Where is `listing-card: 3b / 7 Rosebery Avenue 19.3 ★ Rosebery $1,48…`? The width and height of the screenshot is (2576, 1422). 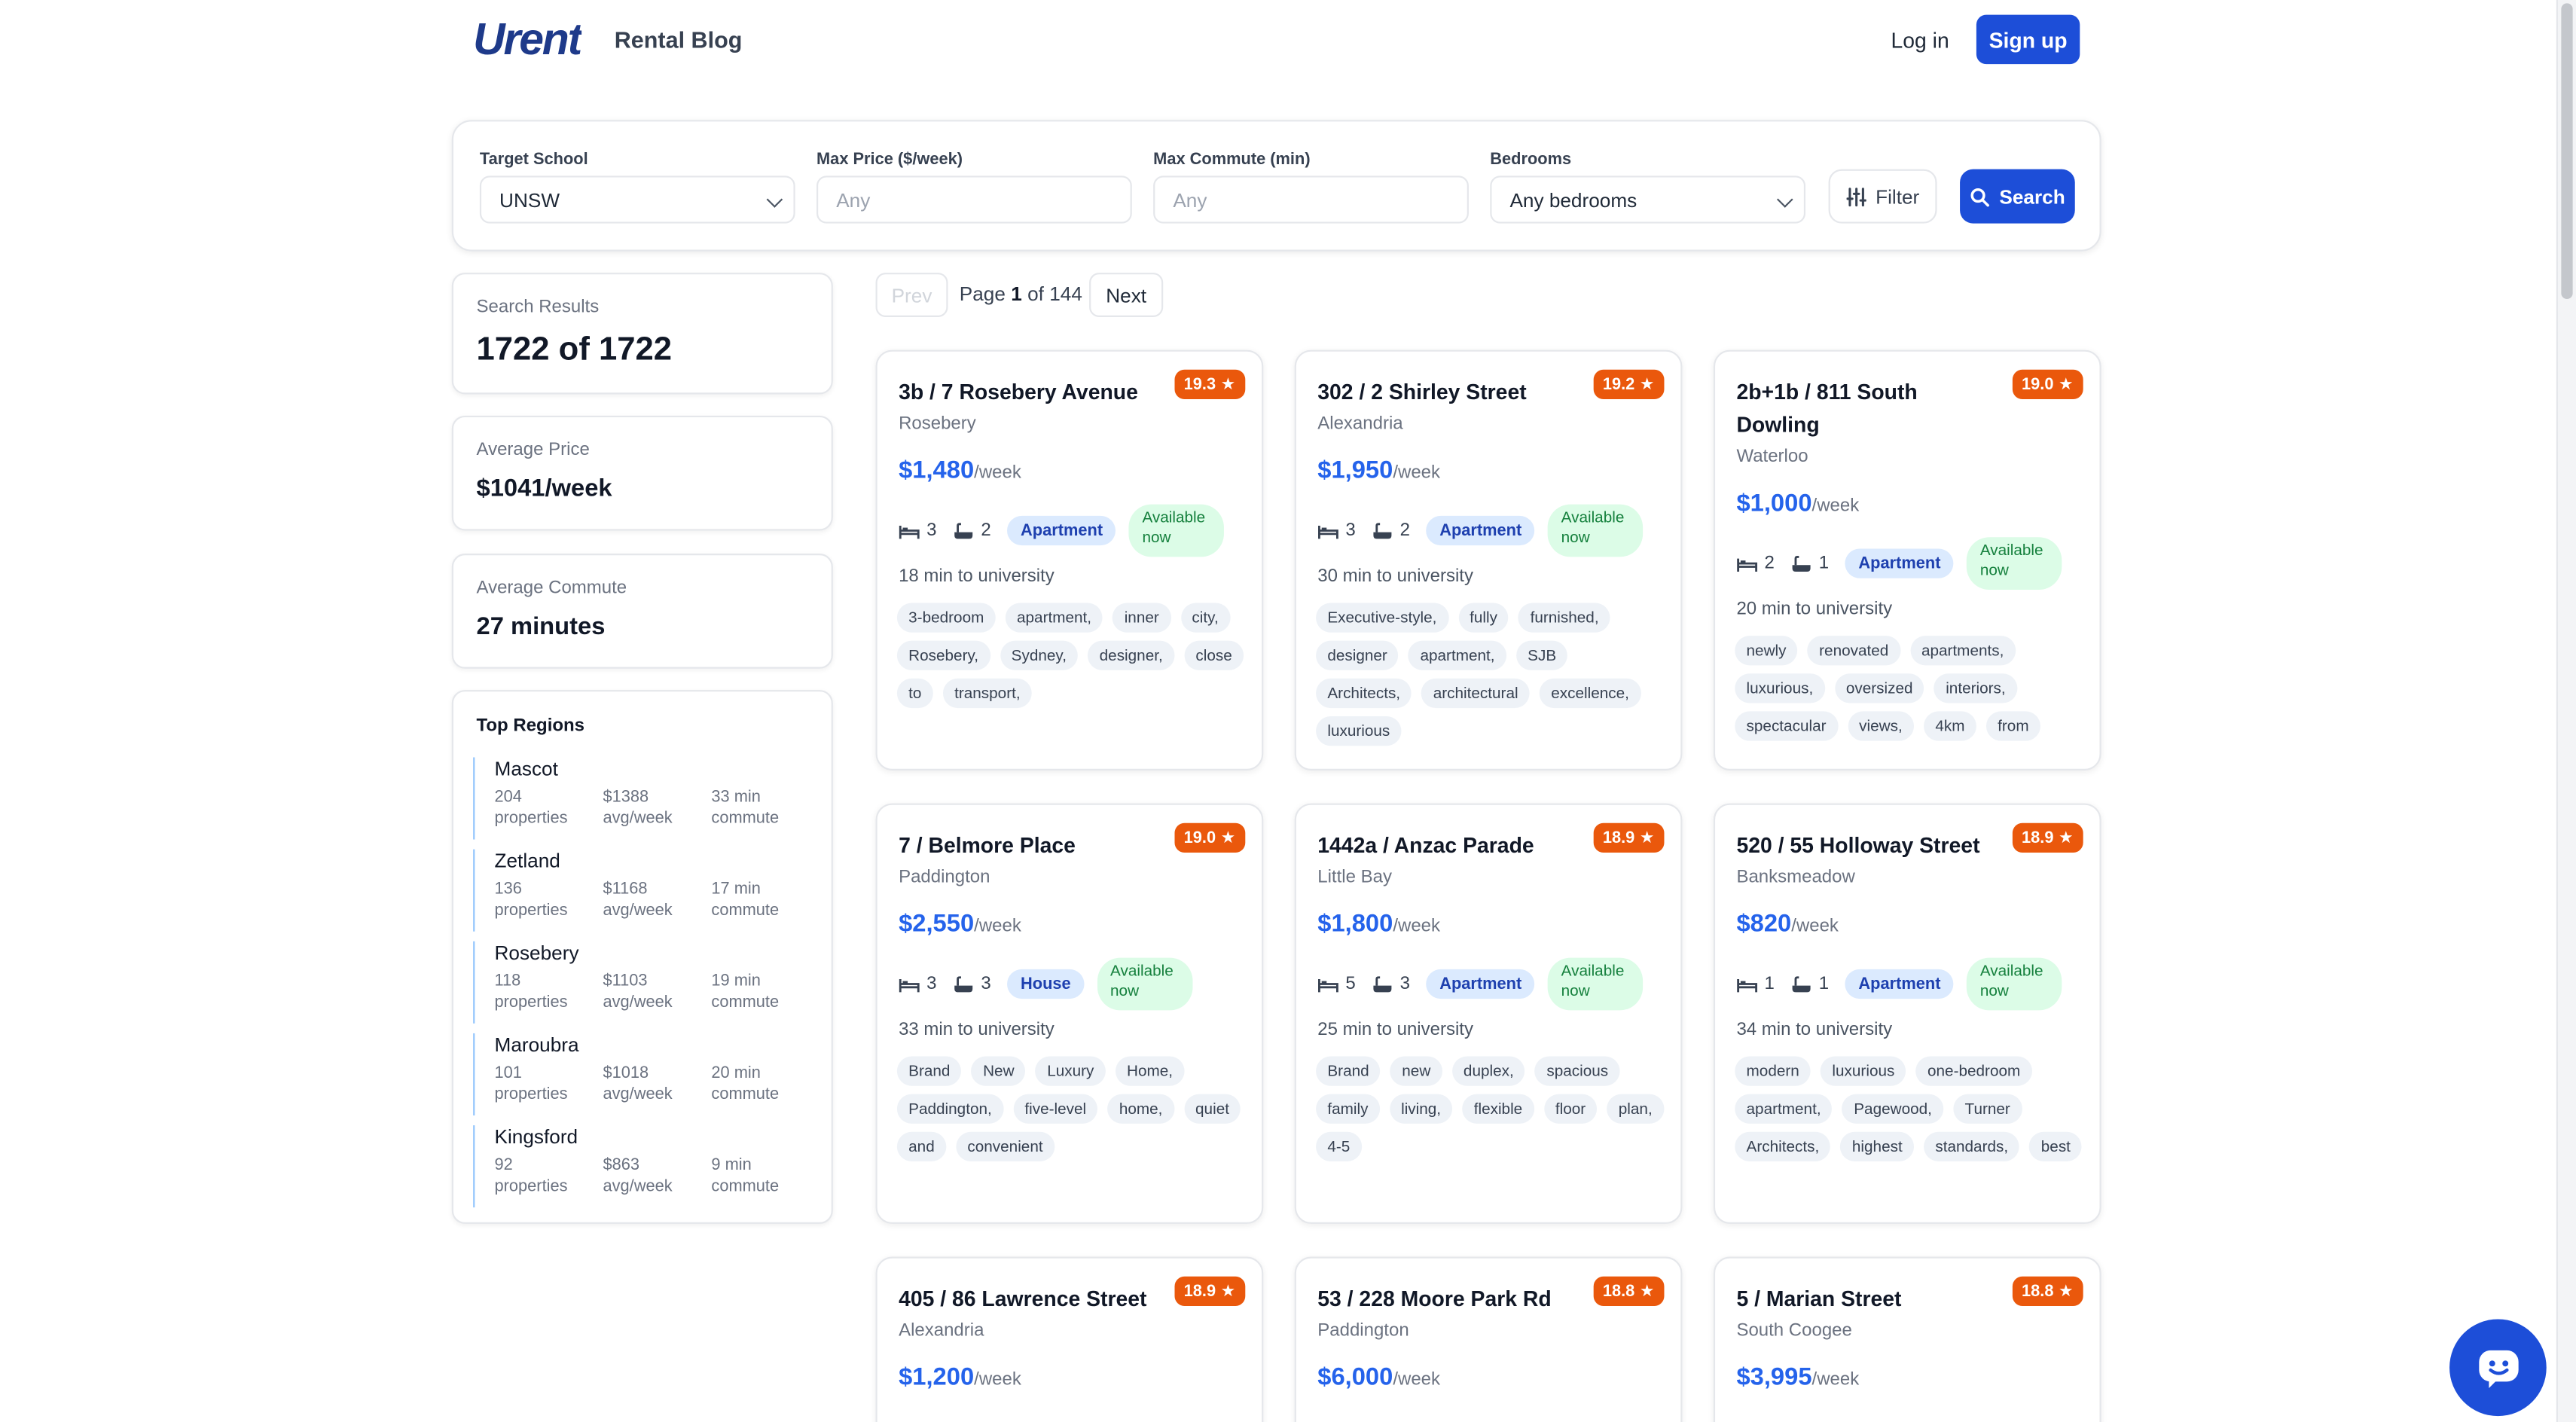 listing-card: 3b / 7 Rosebery Avenue 19.3 ★ Rosebery $1,48… is located at coordinates (1070, 560).